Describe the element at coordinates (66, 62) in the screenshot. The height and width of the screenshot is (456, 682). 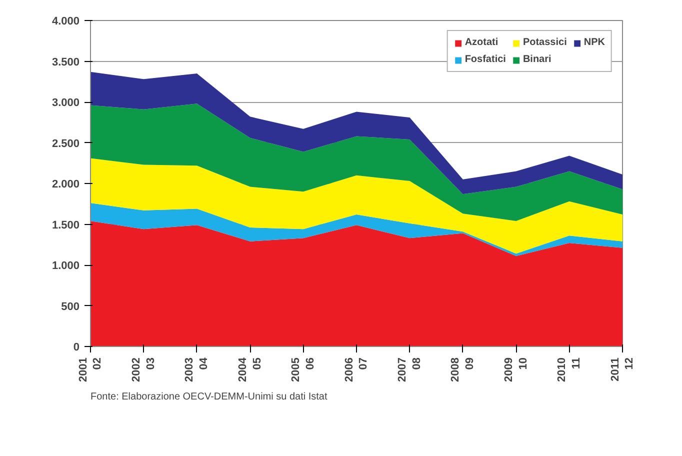
I see `y-tick-label: 3.500` at that location.